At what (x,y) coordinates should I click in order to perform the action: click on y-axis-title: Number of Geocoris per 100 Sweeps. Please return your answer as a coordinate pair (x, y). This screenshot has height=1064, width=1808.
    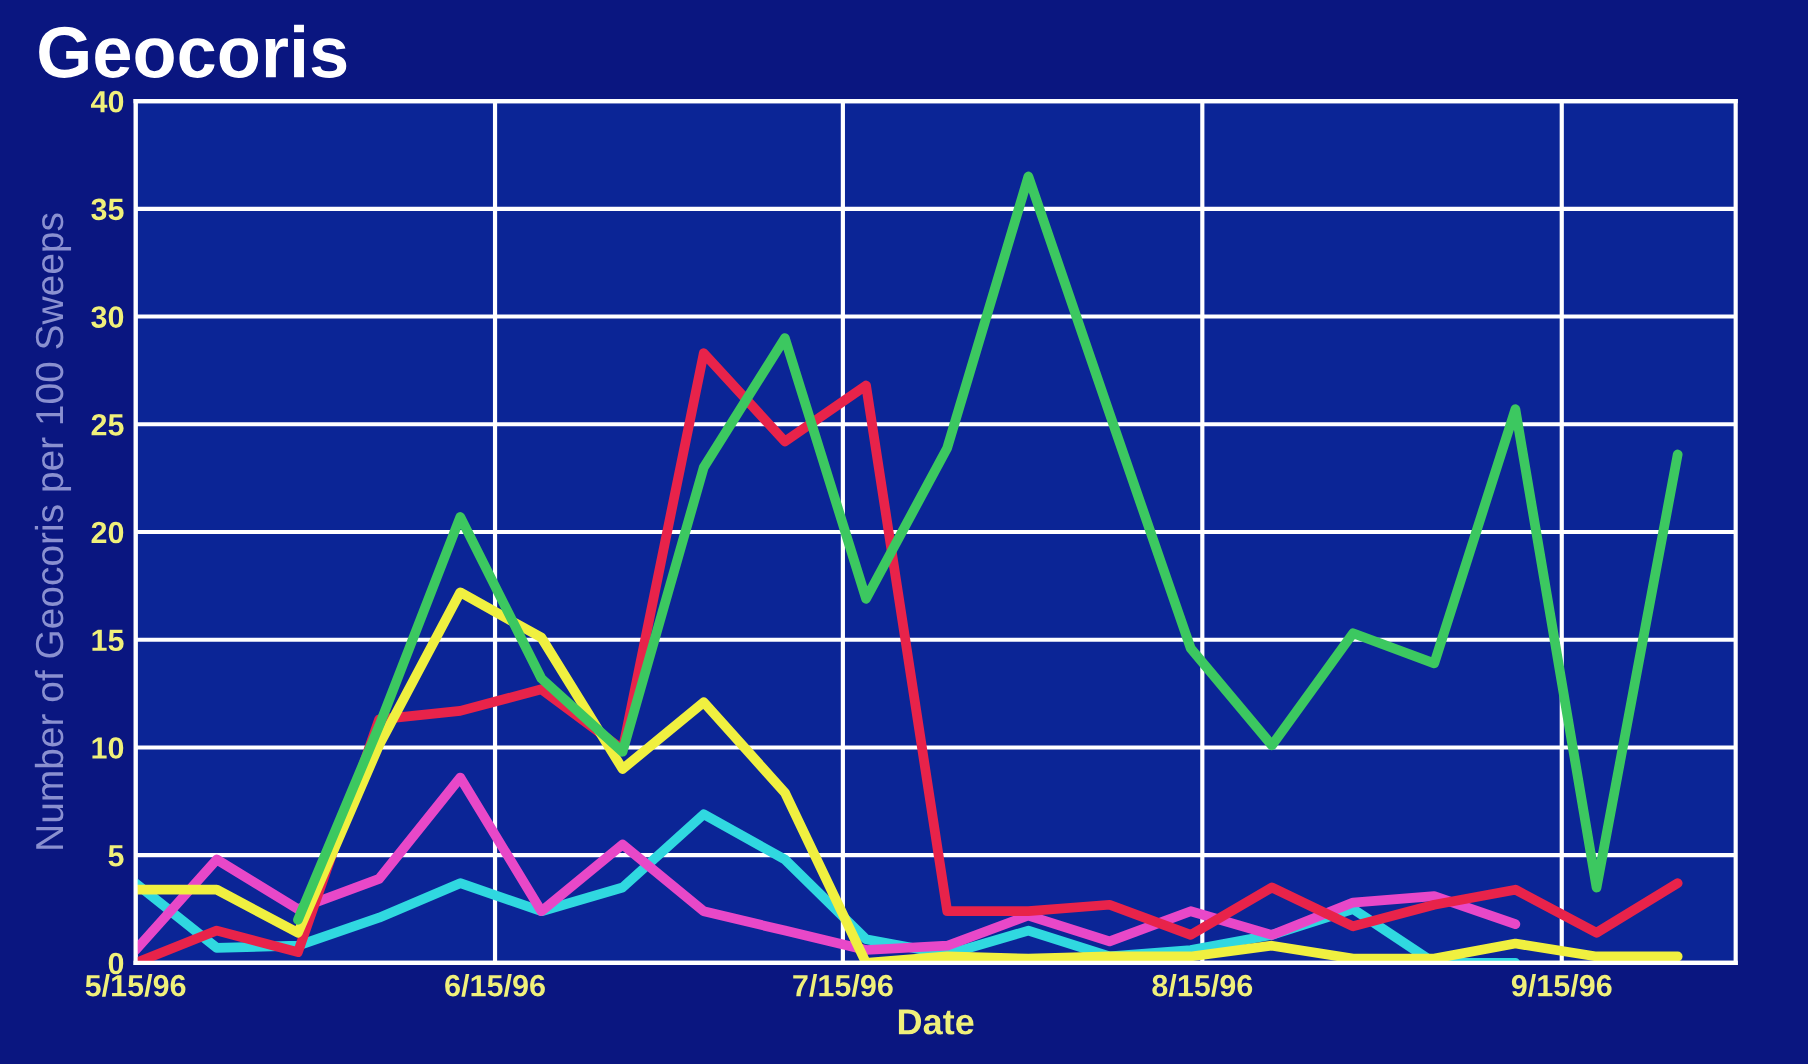
    Looking at the image, I should click on (53, 531).